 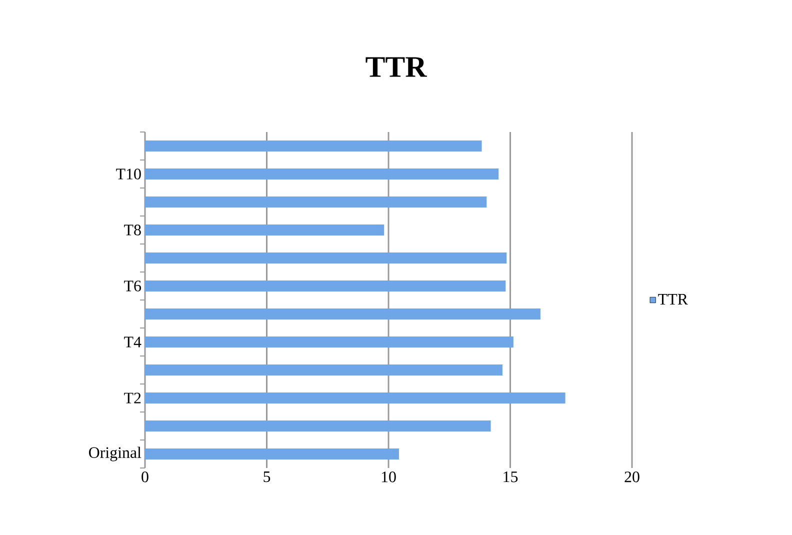 I want to click on y-tick-label: T4, so click(x=133, y=342).